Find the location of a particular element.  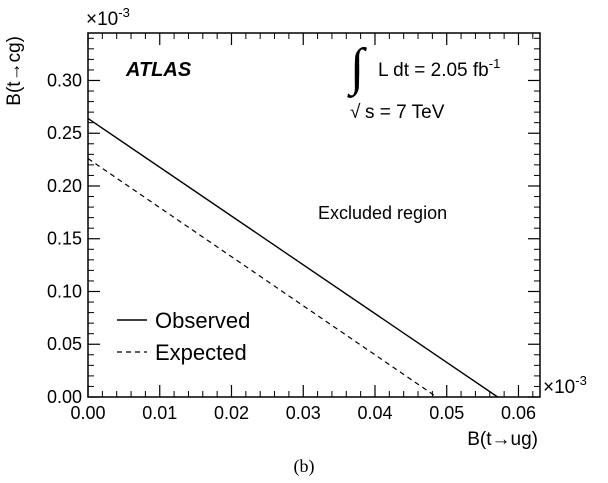

atlas-label: ATLAS is located at coordinates (158, 70).